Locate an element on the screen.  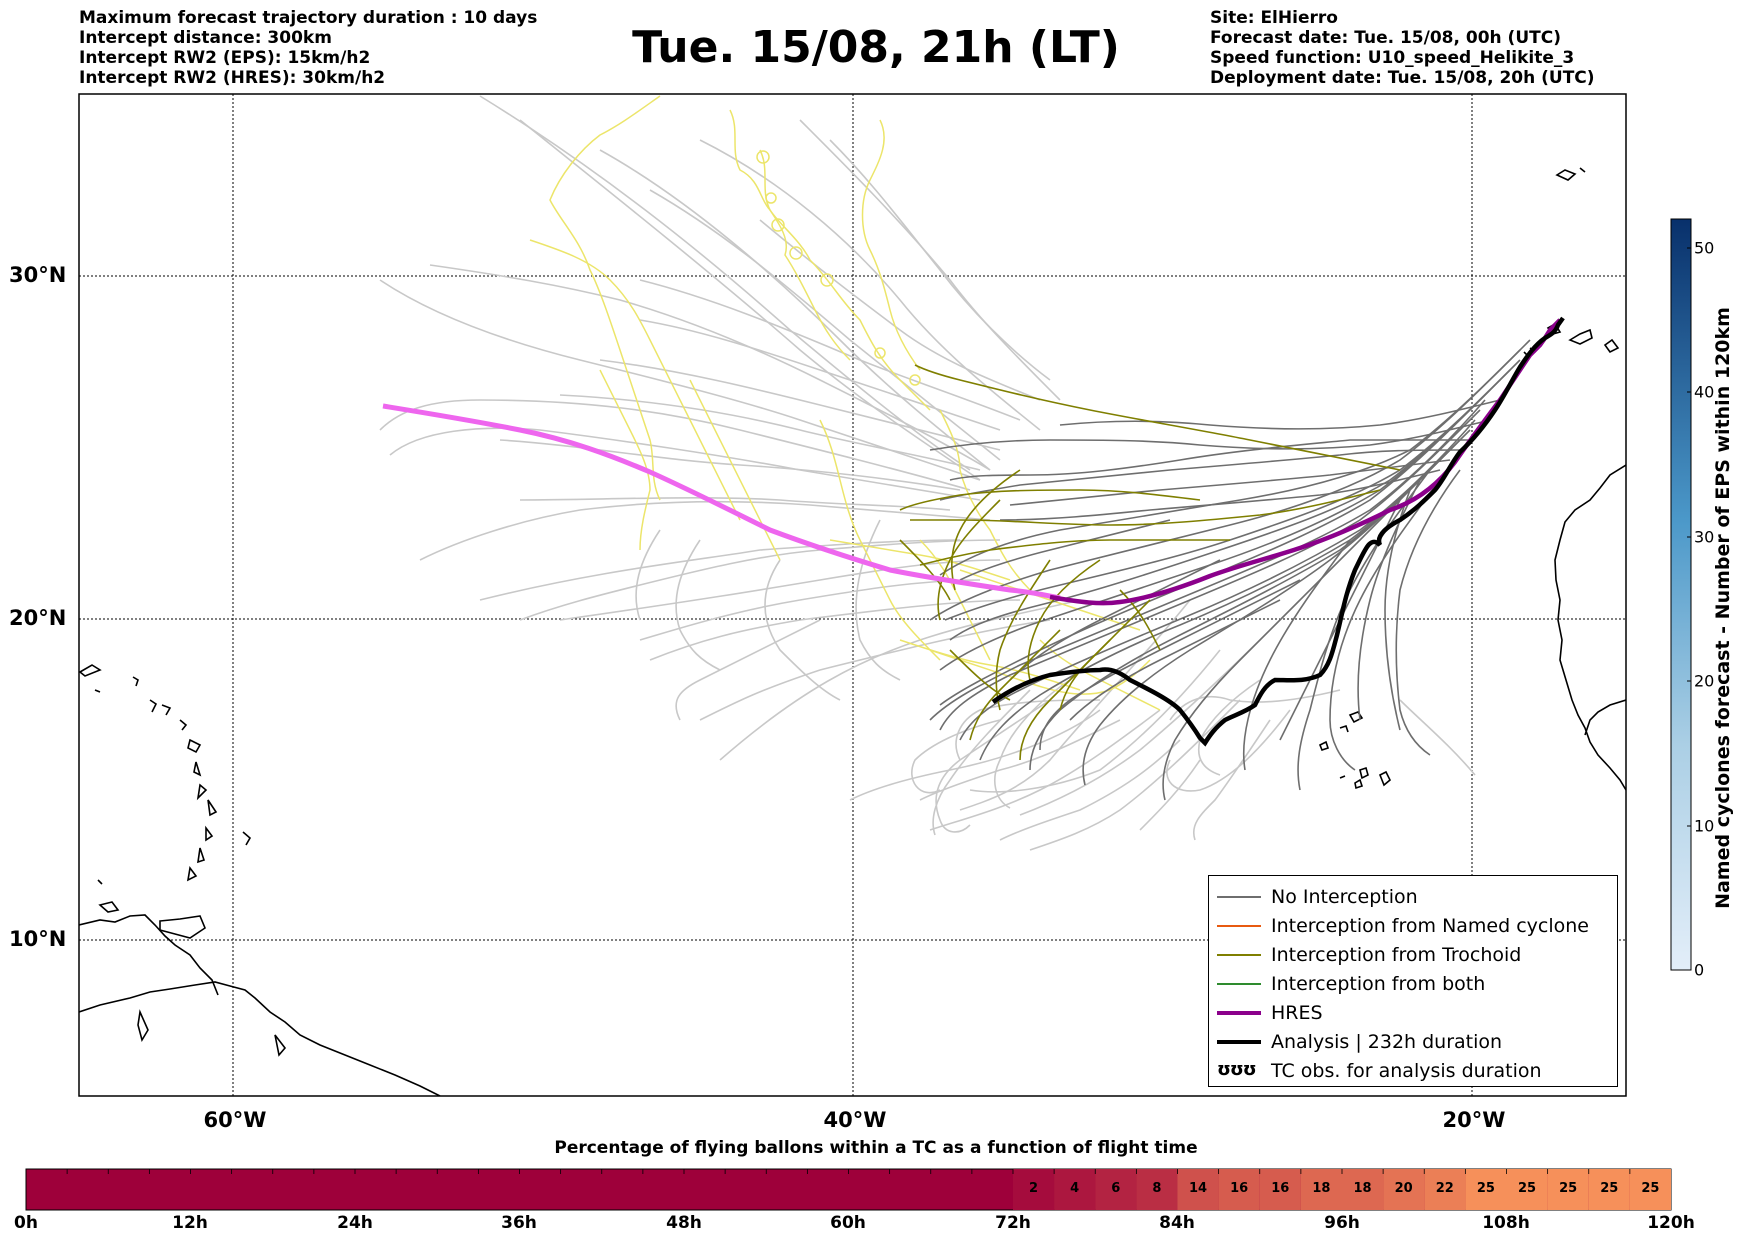
lat-label-20n: 20°N is located at coordinates (38, 618).